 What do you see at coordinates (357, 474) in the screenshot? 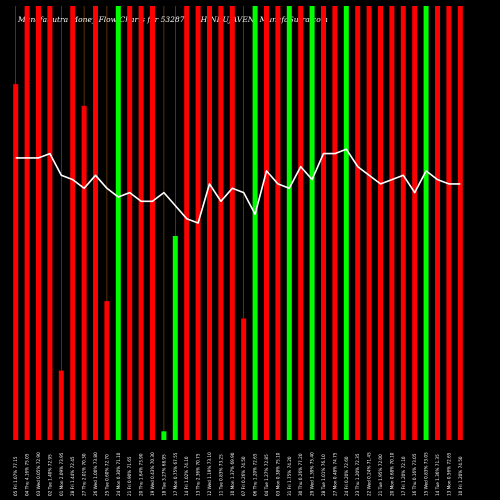
I see `x-tick-label: 23 Thu 1.20% 72.35` at bounding box center [357, 474].